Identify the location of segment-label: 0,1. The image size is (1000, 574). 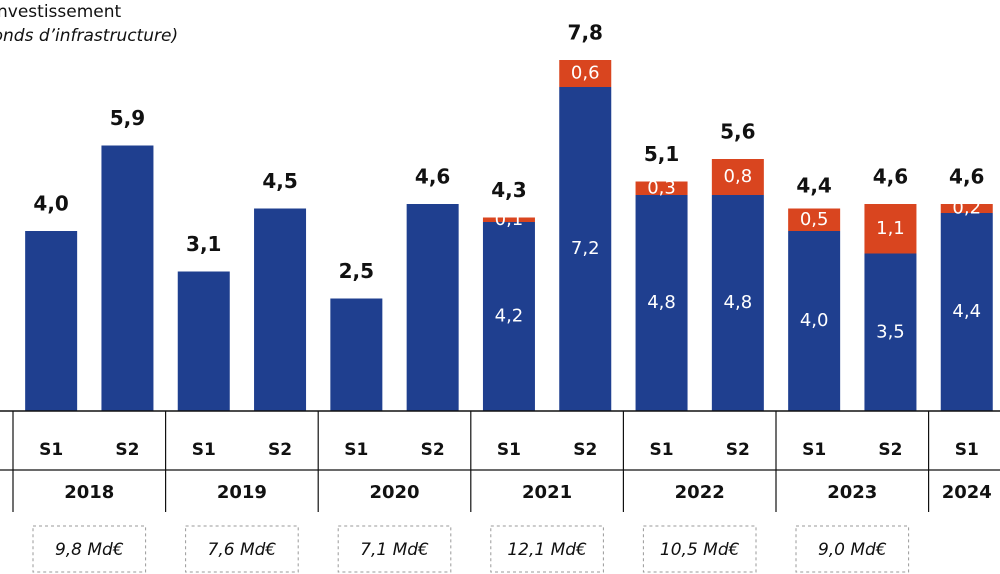
(509, 219).